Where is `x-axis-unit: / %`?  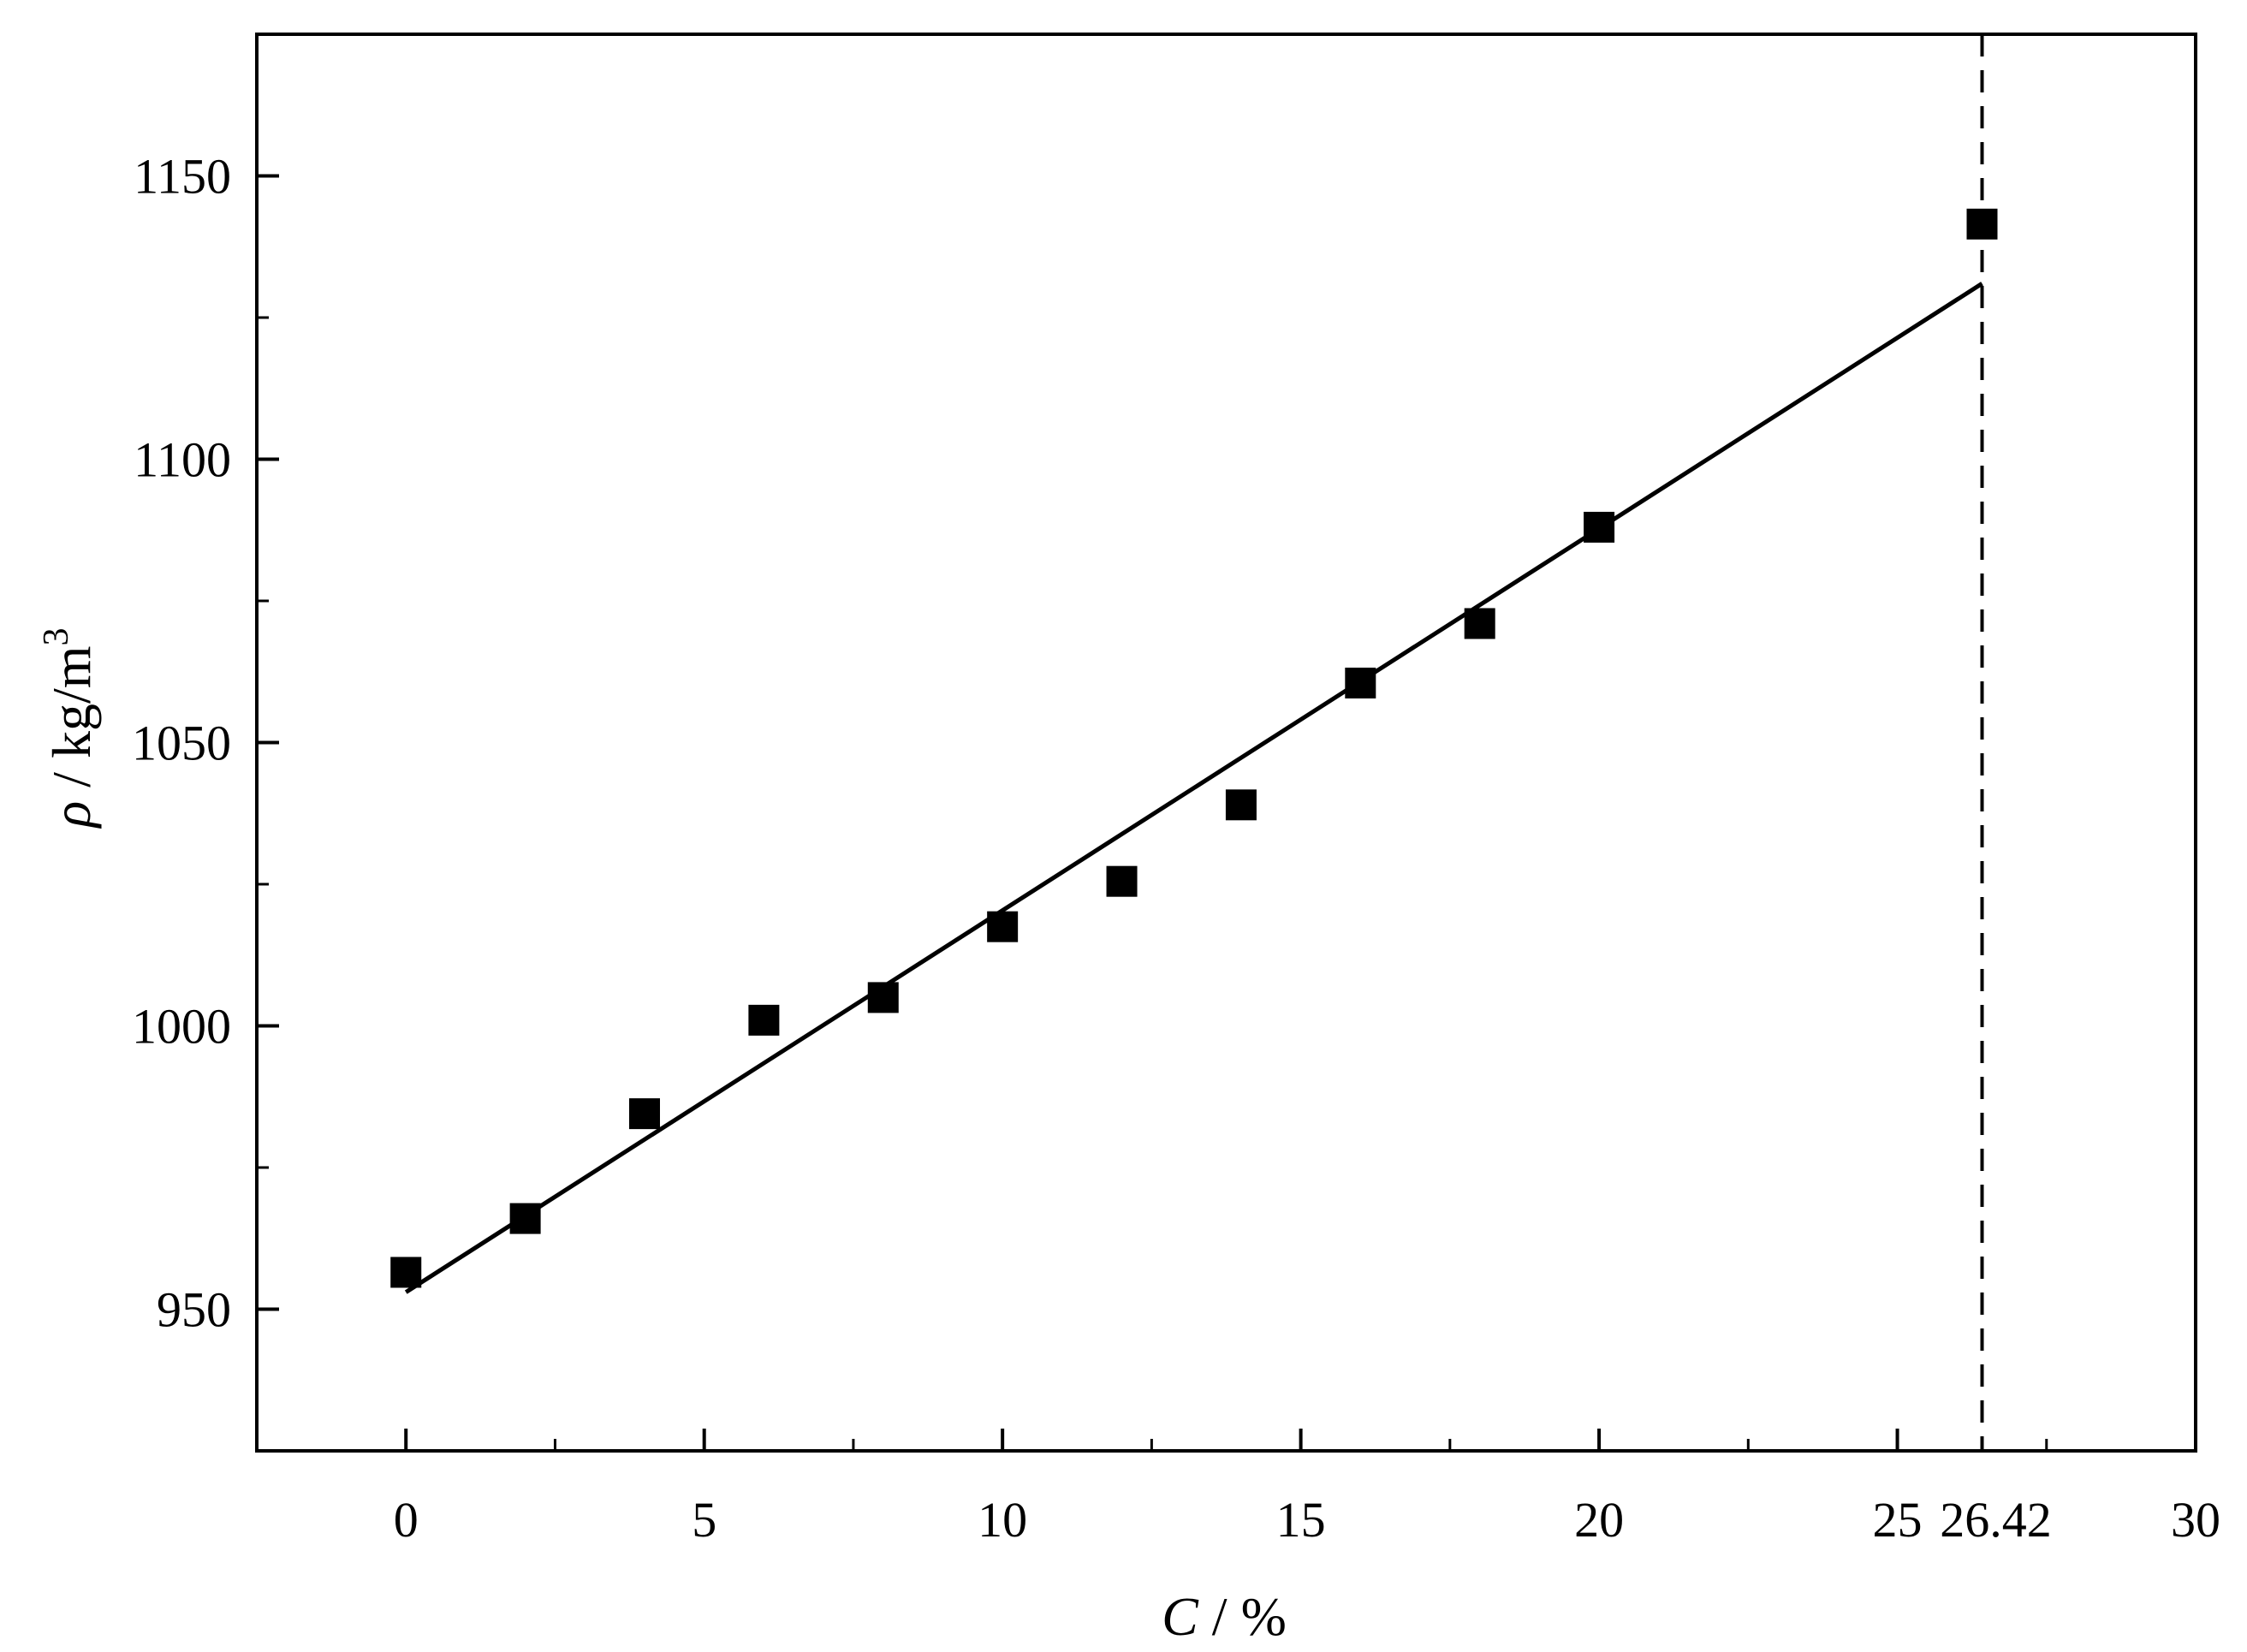
x-axis-unit: / % is located at coordinates (1242, 1617).